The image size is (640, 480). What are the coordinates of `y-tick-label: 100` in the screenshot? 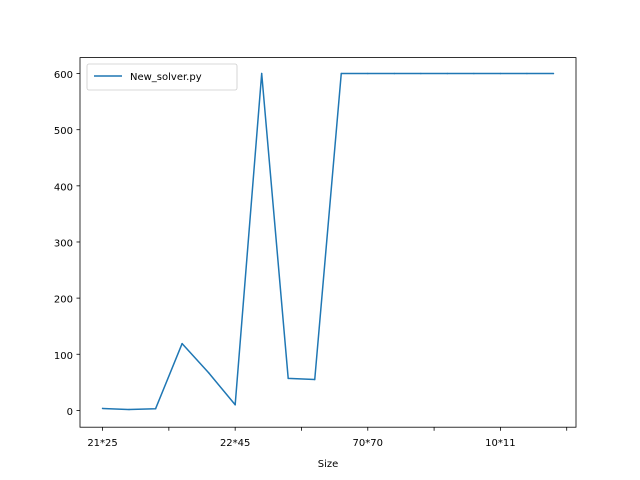 It's located at (63, 356).